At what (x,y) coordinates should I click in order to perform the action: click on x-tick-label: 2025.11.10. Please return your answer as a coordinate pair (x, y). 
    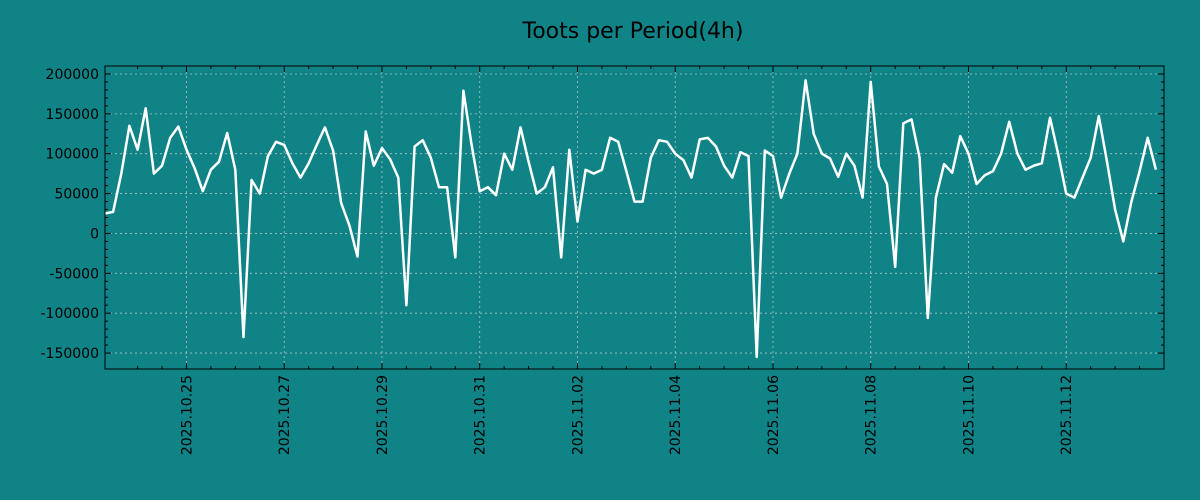
    Looking at the image, I should click on (969, 415).